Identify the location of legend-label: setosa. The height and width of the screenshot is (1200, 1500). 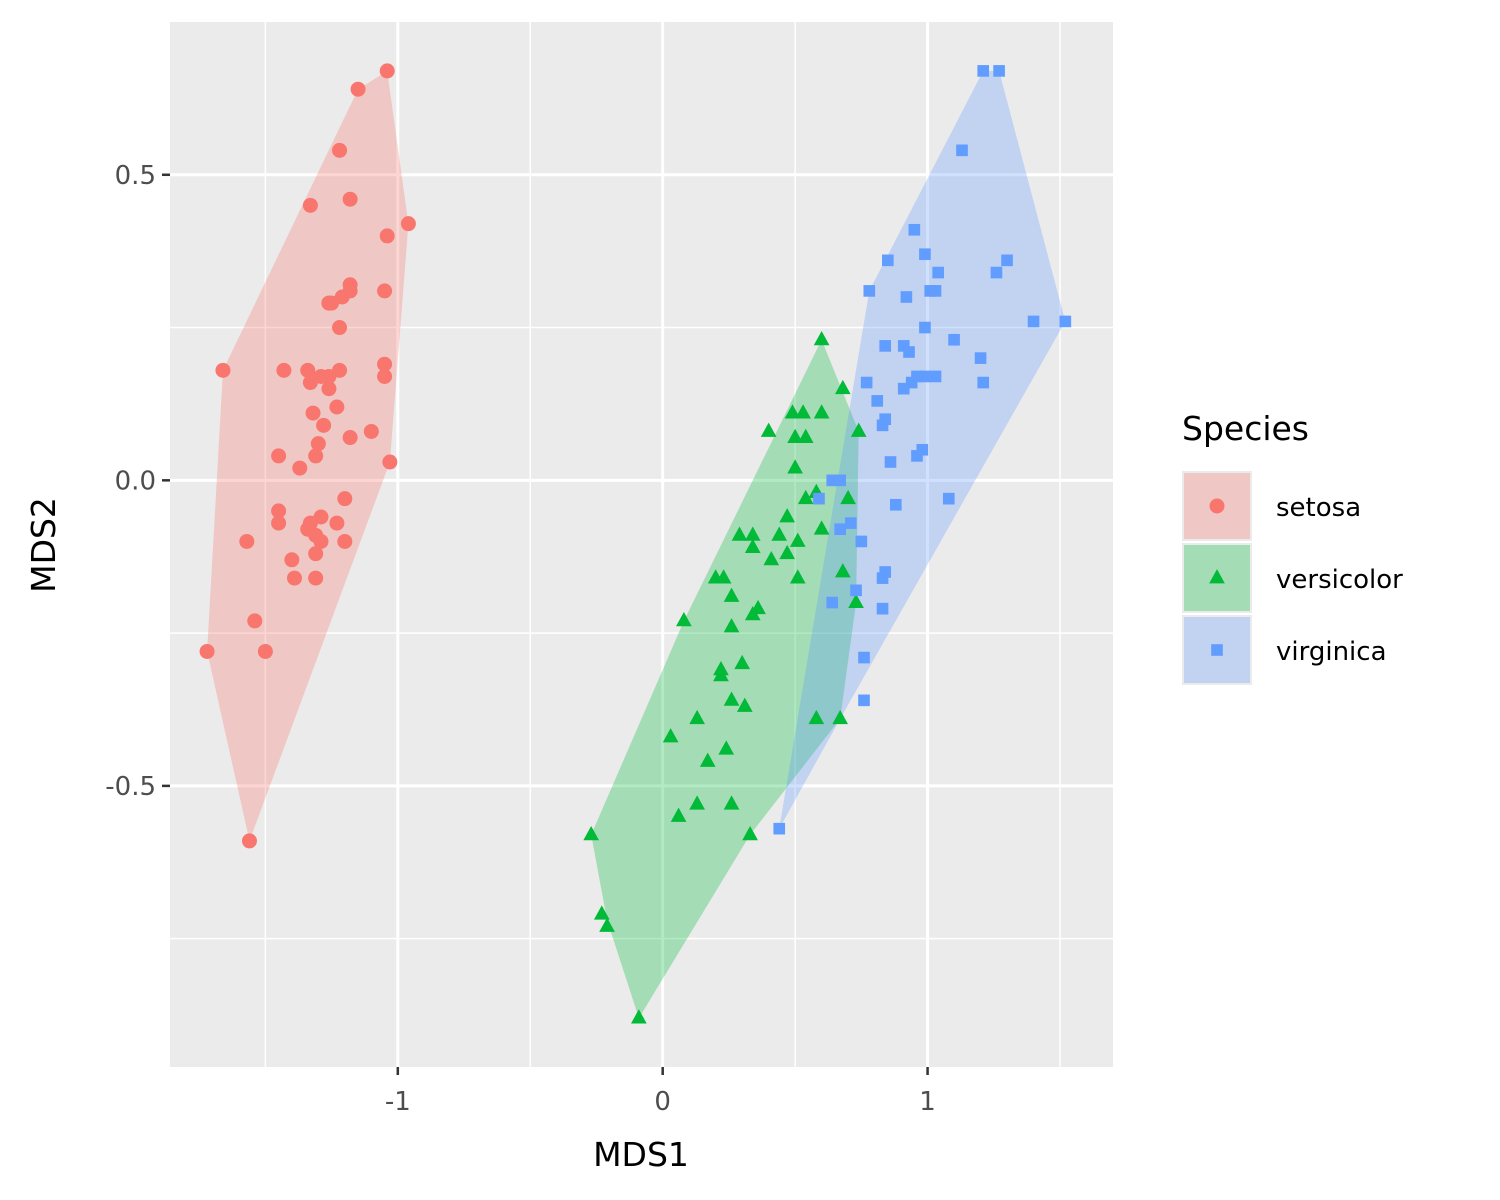
(1318, 508).